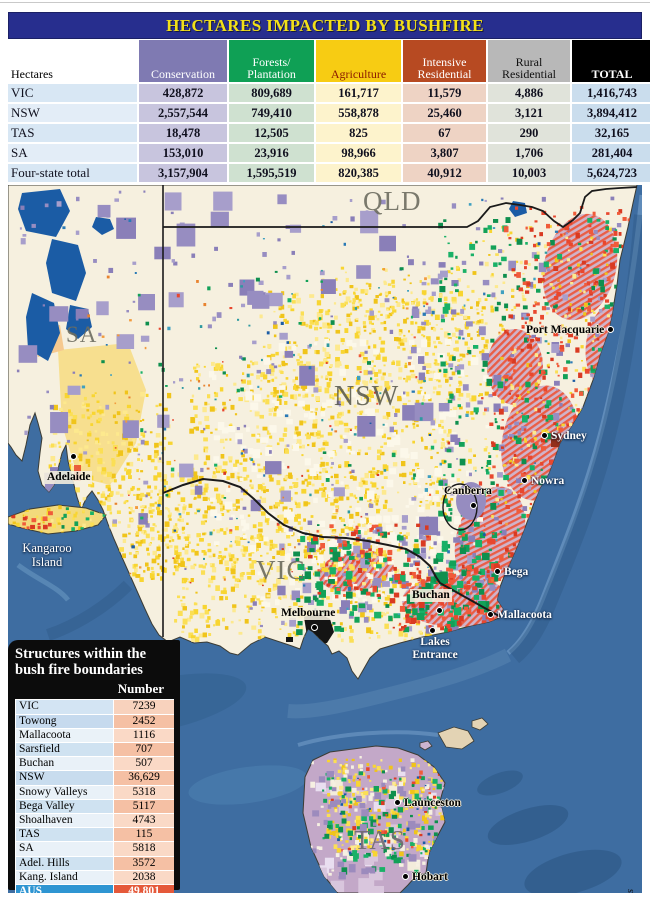  Describe the element at coordinates (72, 61) in the screenshot. I see `column-header-hectares: Hectares` at that location.